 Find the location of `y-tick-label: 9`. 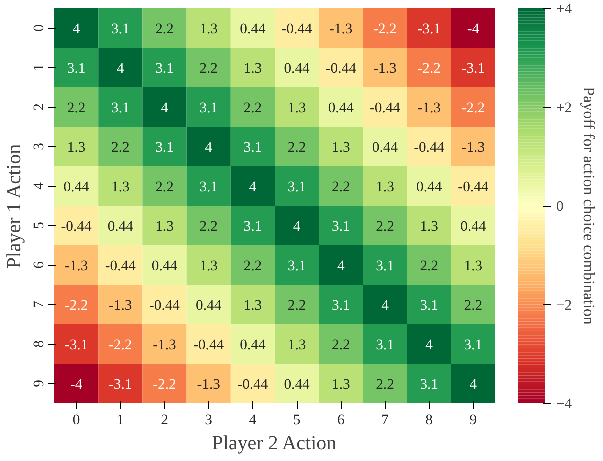

y-tick-label: 9 is located at coordinates (40, 384).